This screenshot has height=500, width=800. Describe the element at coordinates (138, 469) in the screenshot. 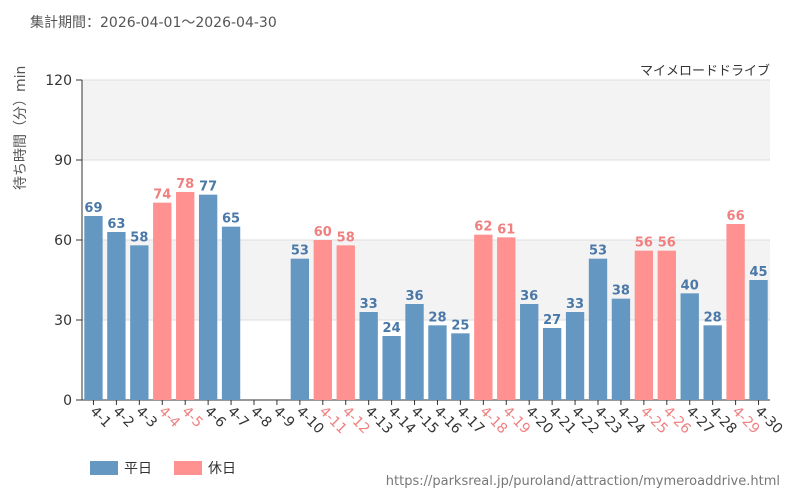

I see `legend-weekday-label: 平日` at that location.